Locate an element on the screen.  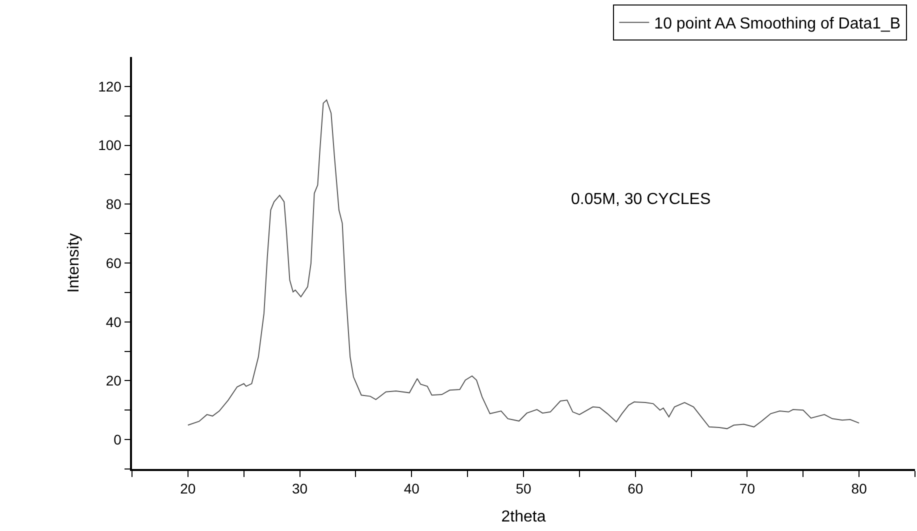
y-tick-label: 20 is located at coordinates (114, 380).